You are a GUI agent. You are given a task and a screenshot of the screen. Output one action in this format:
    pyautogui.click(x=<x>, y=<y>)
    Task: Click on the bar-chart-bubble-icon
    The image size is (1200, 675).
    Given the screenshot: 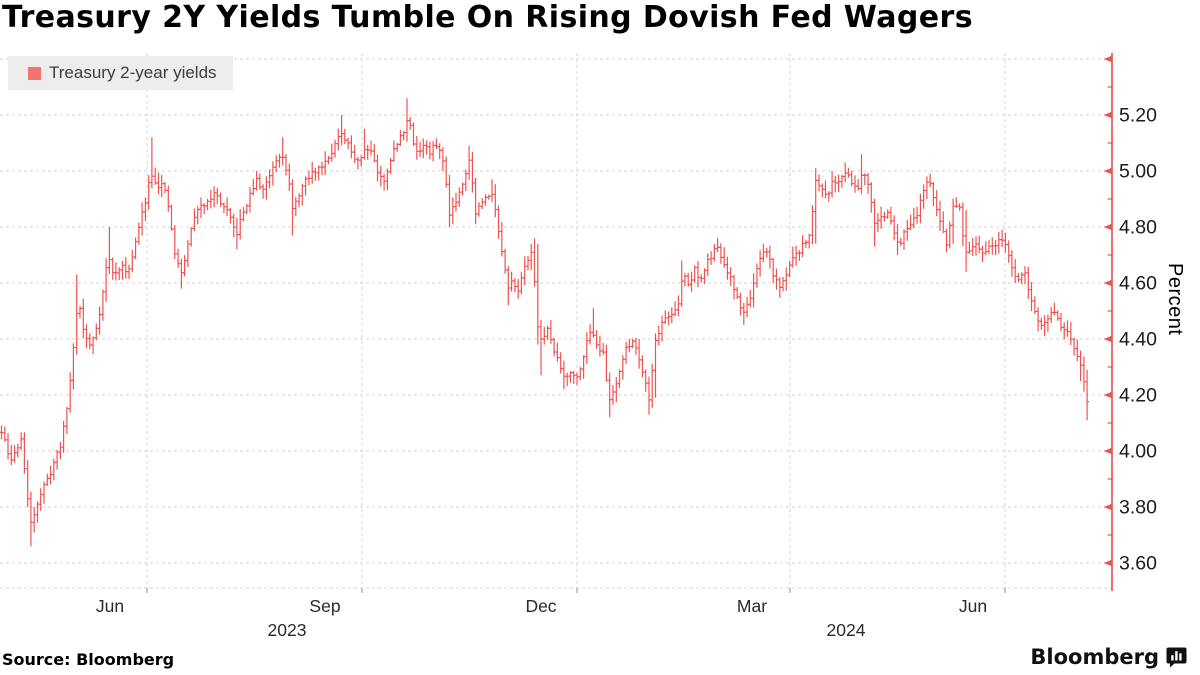 What is the action you would take?
    pyautogui.click(x=1176, y=657)
    